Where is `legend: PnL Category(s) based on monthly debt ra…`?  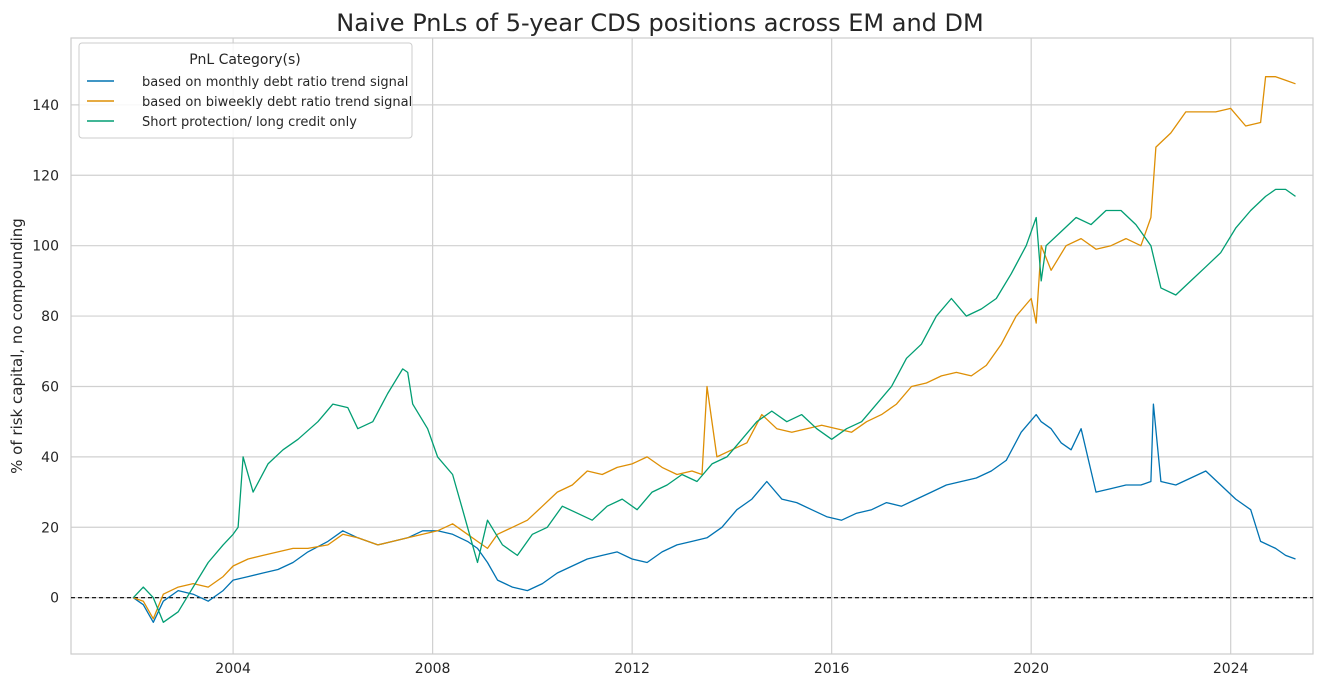 legend: PnL Category(s) based on monthly debt ra… is located at coordinates (245, 90).